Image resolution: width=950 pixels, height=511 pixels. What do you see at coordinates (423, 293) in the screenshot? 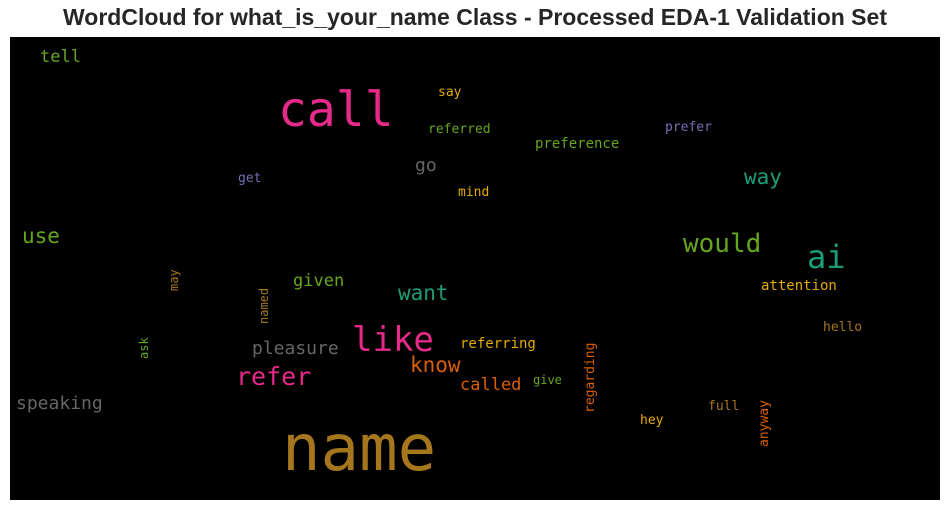
I see `word-want: want` at bounding box center [423, 293].